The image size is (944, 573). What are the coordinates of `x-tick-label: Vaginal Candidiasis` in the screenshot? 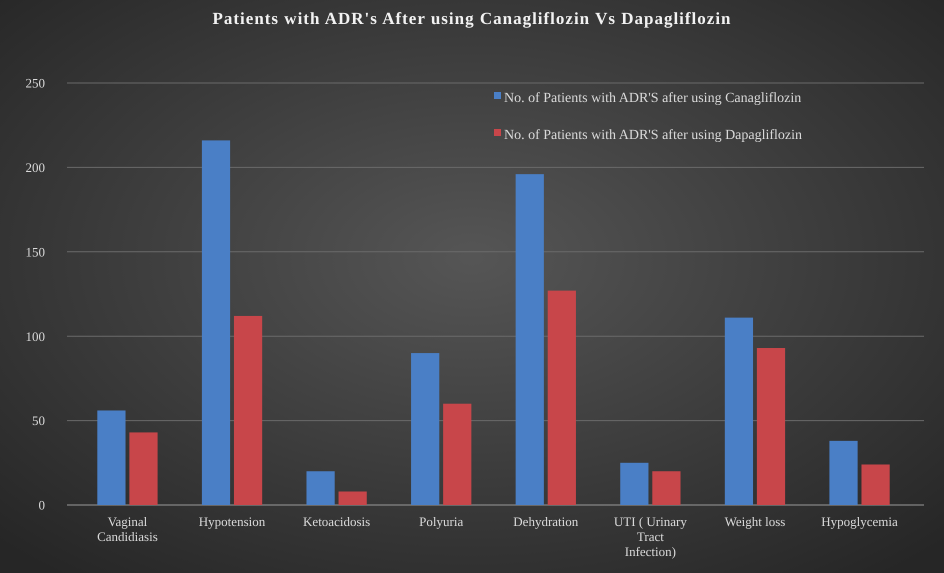 It's located at (127, 529).